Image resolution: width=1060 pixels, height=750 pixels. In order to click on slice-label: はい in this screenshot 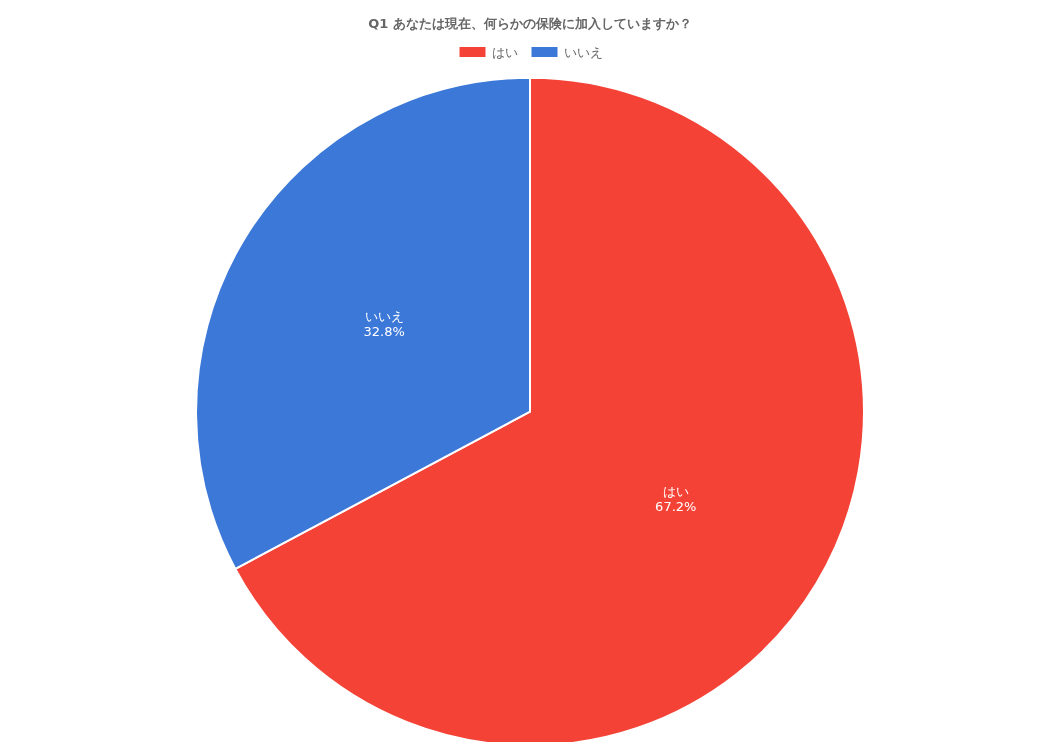, I will do `click(675, 492)`.